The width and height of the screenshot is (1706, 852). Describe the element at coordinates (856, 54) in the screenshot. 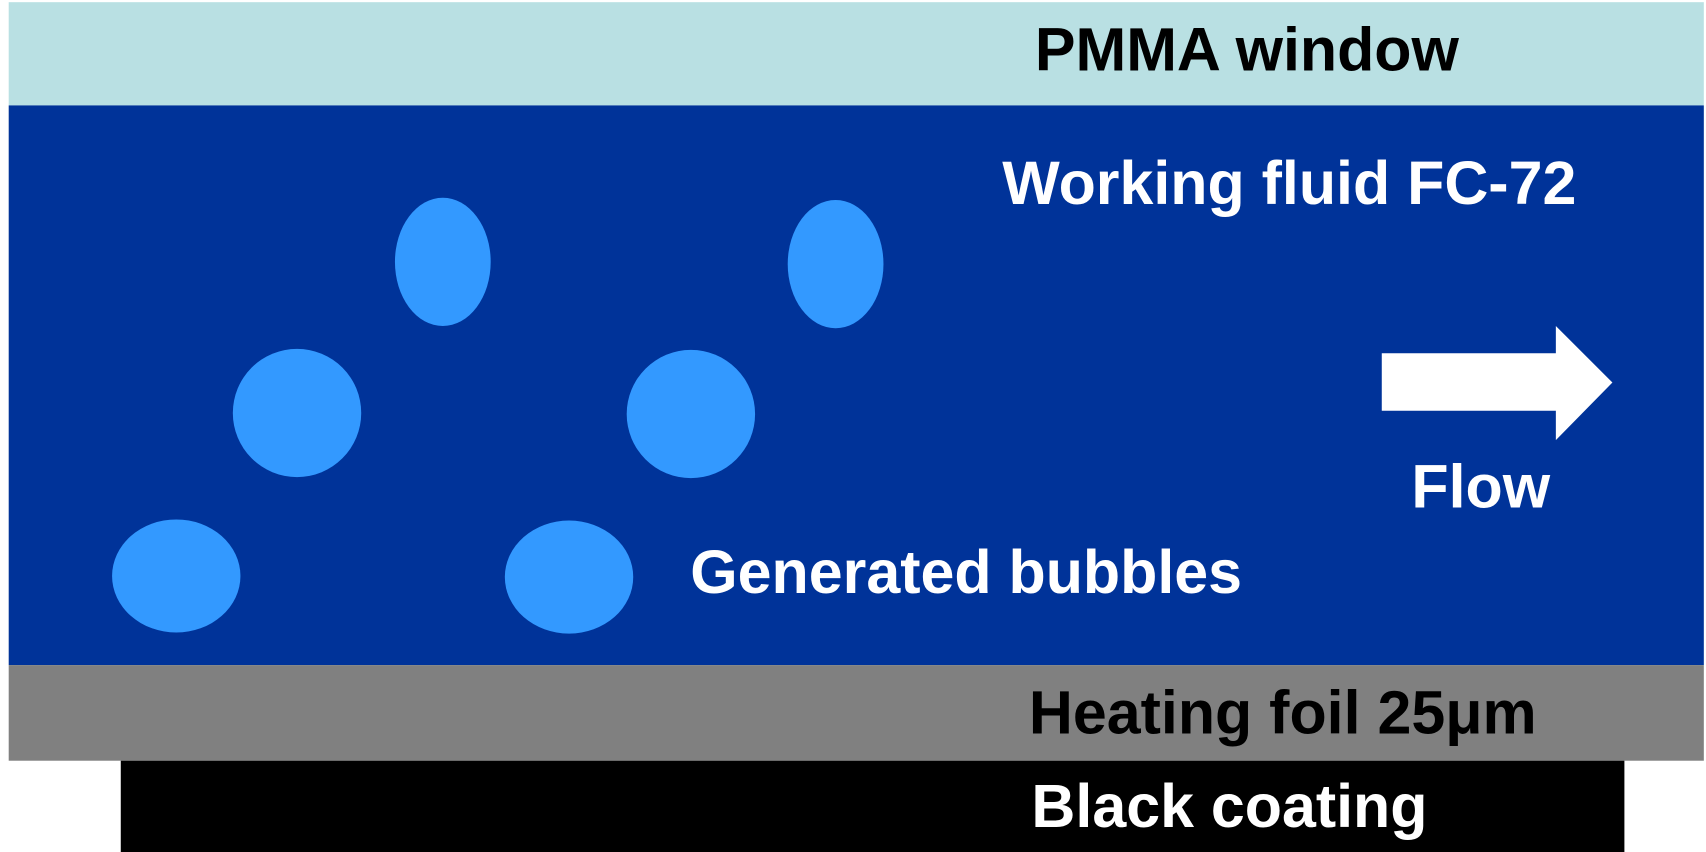

I see `pmma-window-layer` at that location.